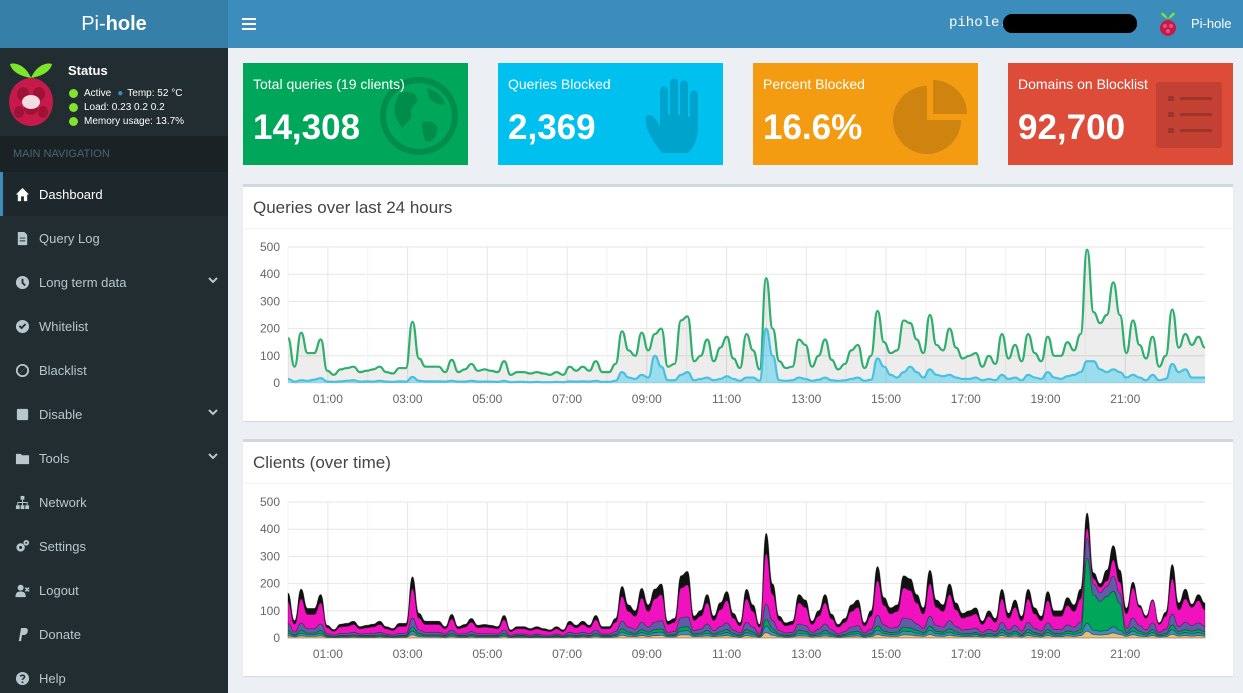 The width and height of the screenshot is (1243, 693). Describe the element at coordinates (806, 399) in the screenshot. I see `x-tick-label: 13:00` at that location.